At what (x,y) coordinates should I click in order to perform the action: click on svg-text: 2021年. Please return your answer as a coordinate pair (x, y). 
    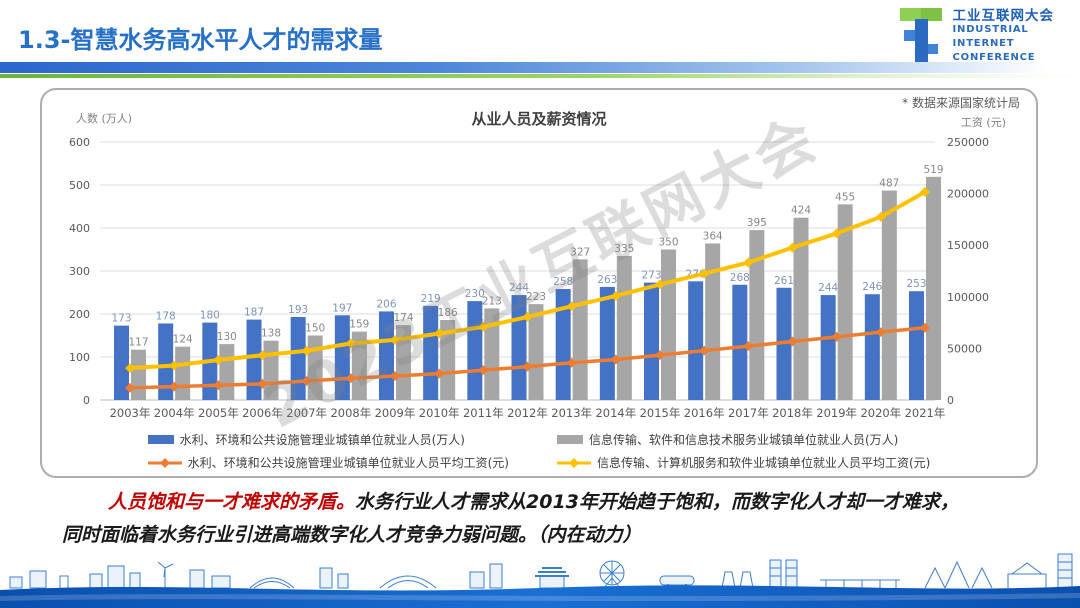
    Looking at the image, I should click on (925, 413).